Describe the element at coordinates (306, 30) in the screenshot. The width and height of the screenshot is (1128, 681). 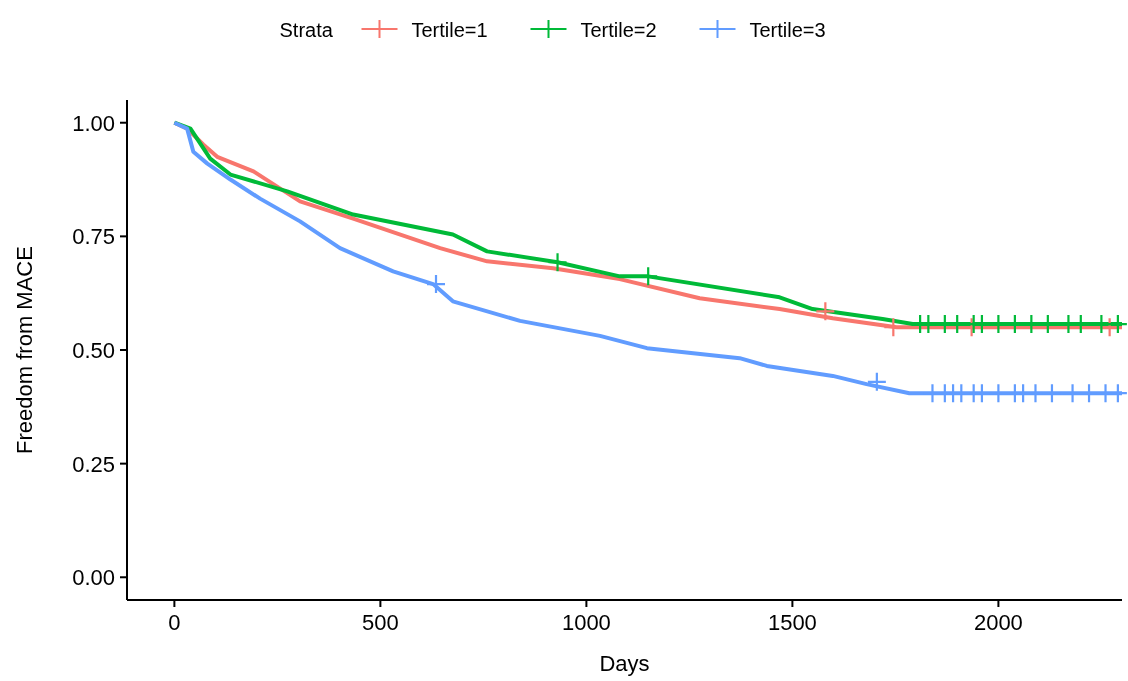
I see `legend-title: Strata` at that location.